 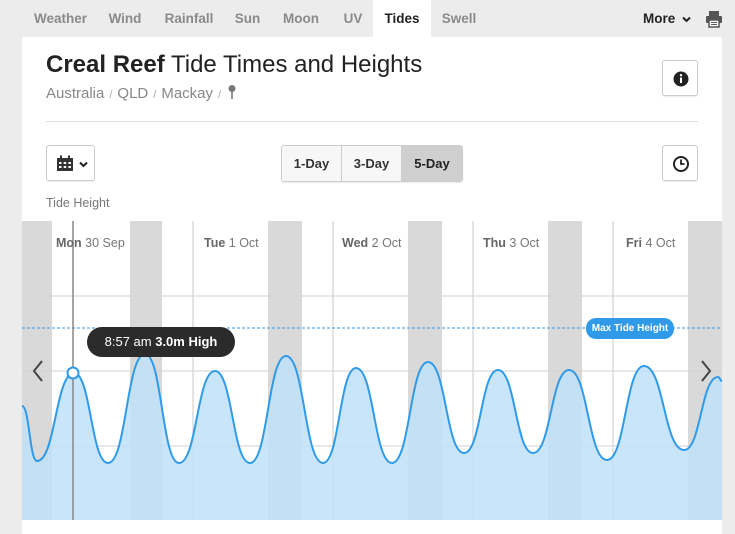 What do you see at coordinates (232, 92) in the screenshot?
I see `location-pin-icon` at bounding box center [232, 92].